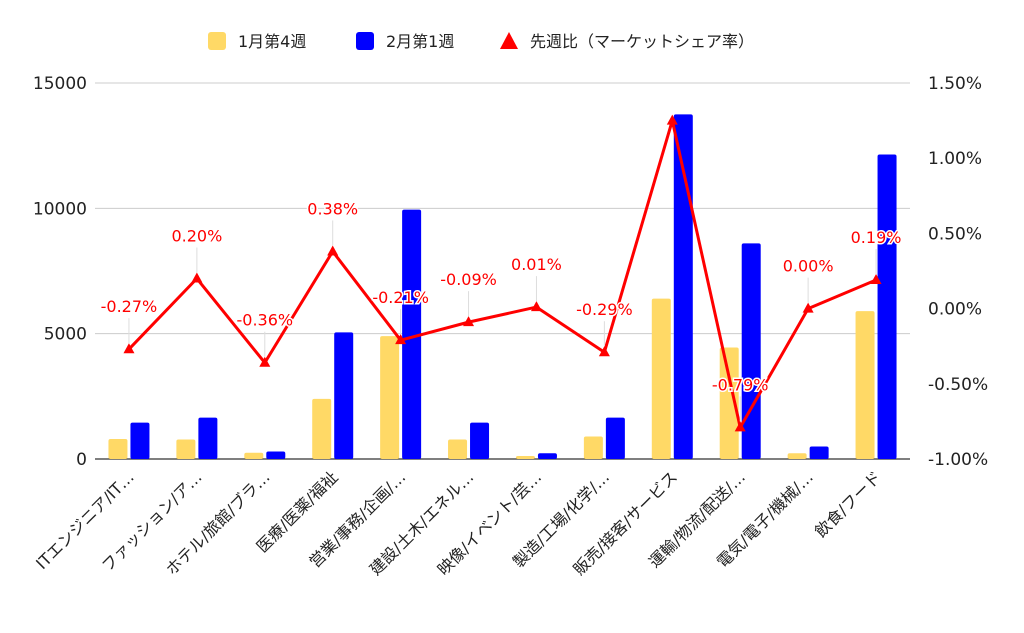  What do you see at coordinates (955, 310) in the screenshot?
I see `right-y-tick-label: 0.00%` at bounding box center [955, 310].